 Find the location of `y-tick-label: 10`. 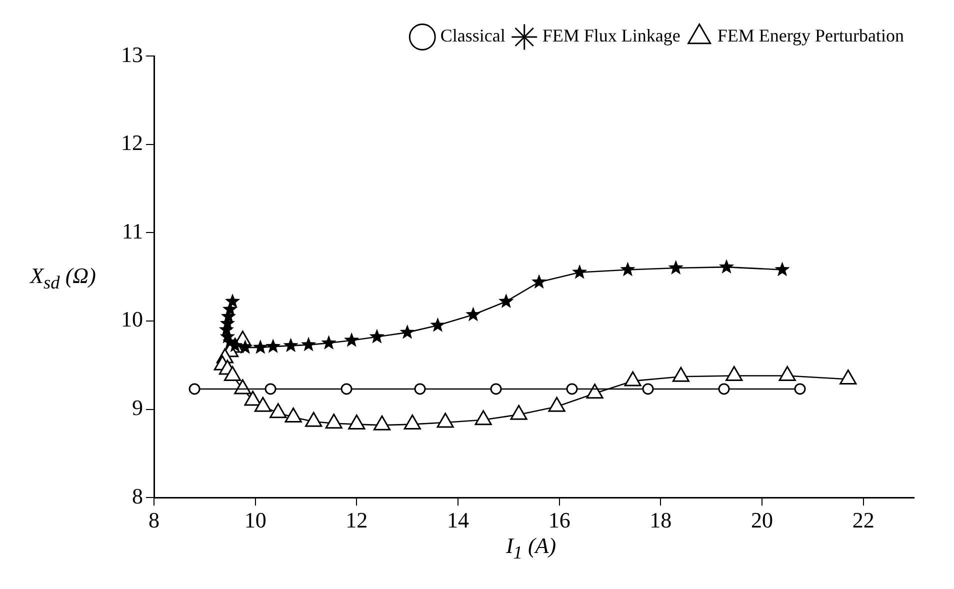

y-tick-label: 10 is located at coordinates (132, 319).